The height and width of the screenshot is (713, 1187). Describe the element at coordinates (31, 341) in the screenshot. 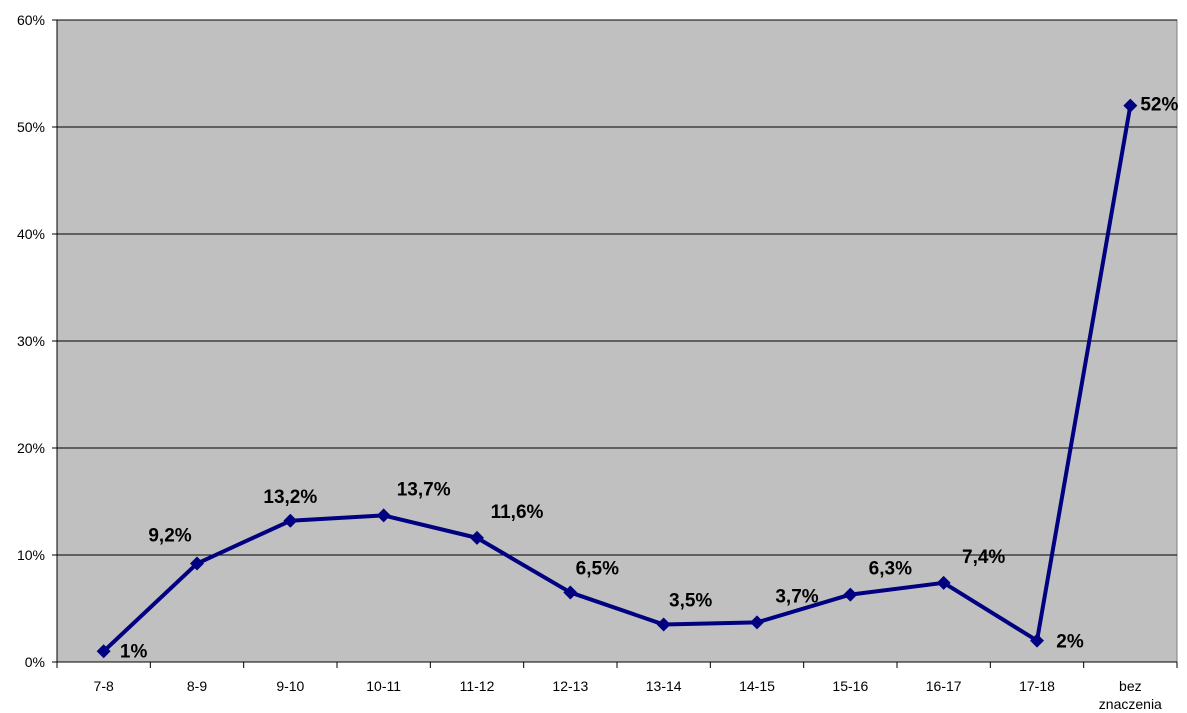

I see `y-tick-label: 30%` at that location.